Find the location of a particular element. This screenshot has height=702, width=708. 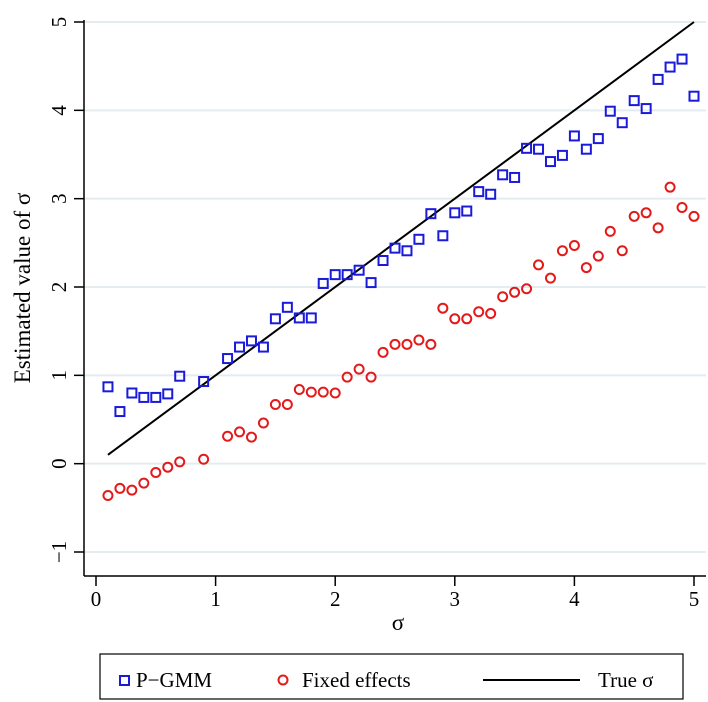

legend-circle-icon is located at coordinates (283, 680).